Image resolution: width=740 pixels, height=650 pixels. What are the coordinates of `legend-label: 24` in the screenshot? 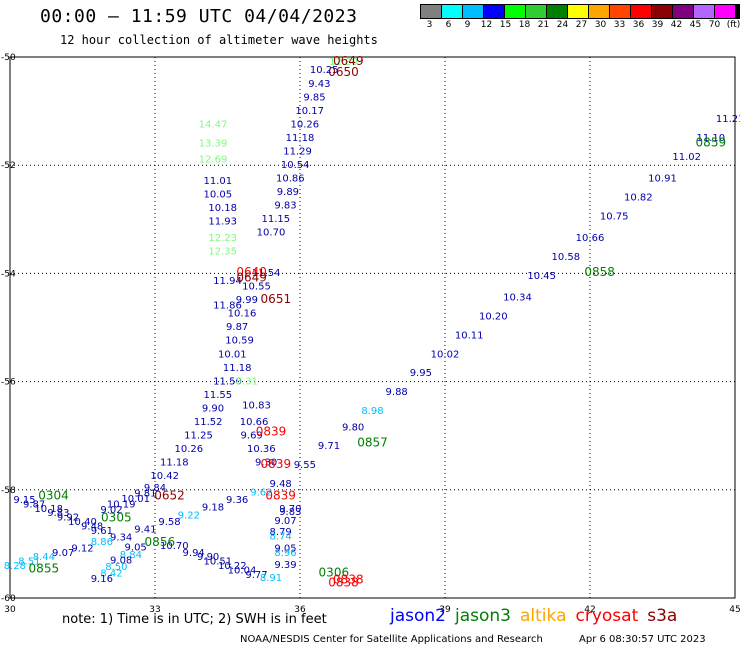 It's located at (562, 25).